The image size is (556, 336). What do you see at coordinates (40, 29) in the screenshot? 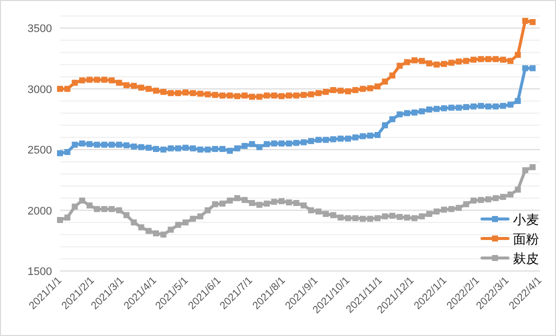
I see `y-tick-label: 3500` at bounding box center [40, 29].